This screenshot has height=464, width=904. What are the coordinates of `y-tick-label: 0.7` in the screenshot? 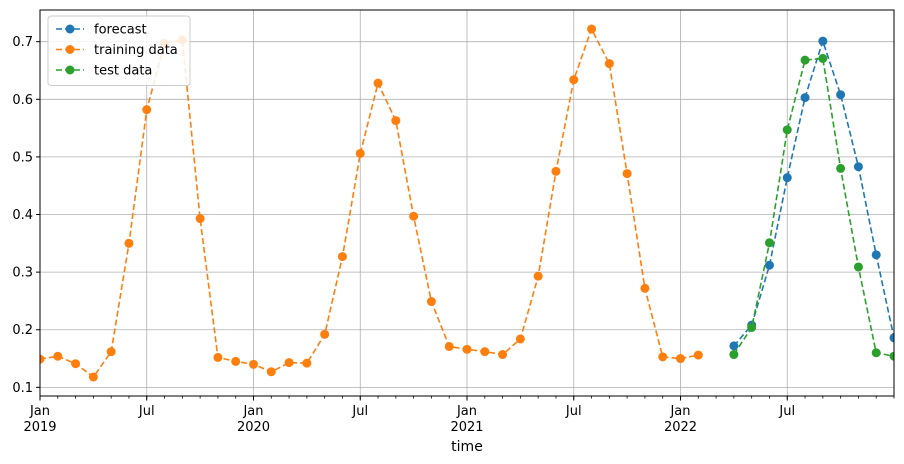 It's located at (22, 42).